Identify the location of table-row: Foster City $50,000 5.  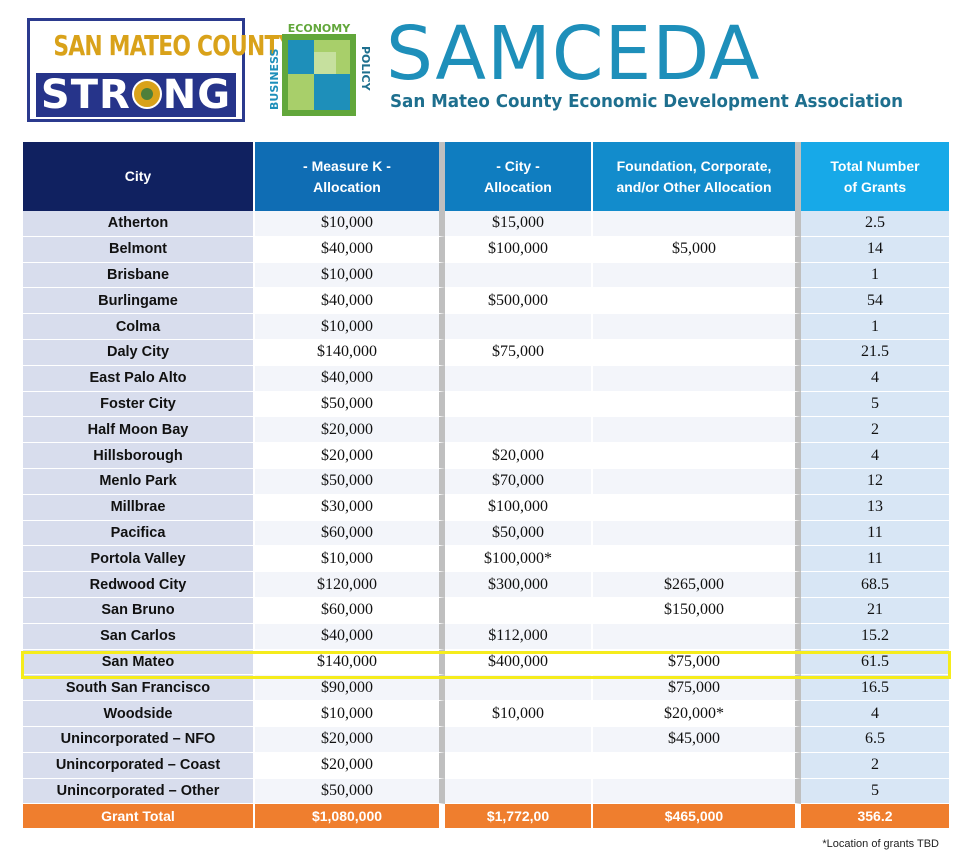
(486, 404).